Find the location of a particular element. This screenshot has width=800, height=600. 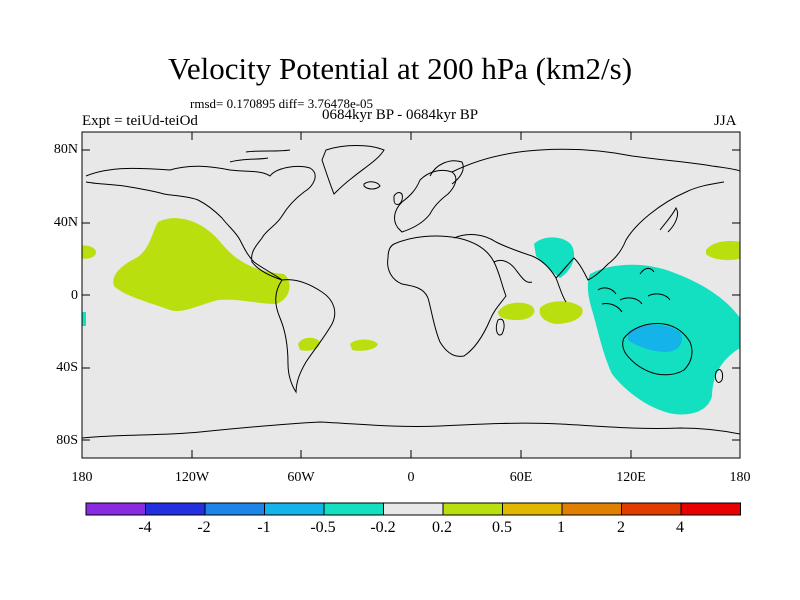

western-indian-ocean is located at coordinates (516, 311).